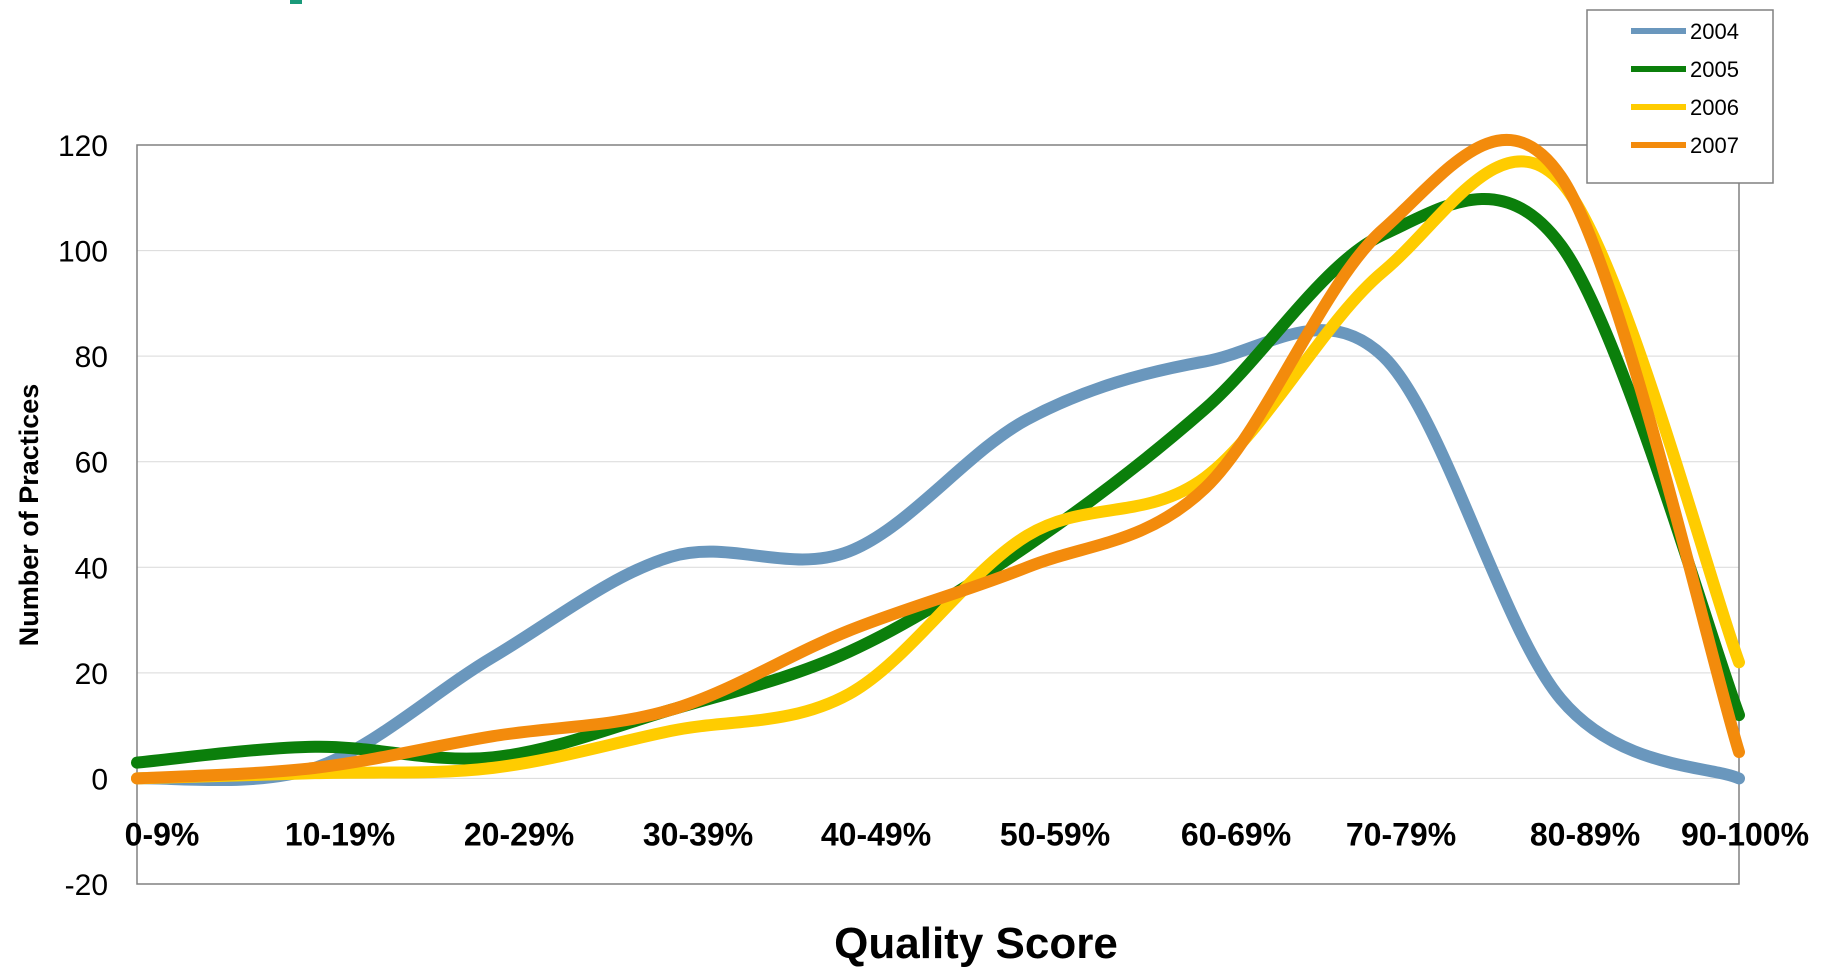 Image resolution: width=1827 pixels, height=969 pixels. I want to click on legend-box, so click(1680, 96).